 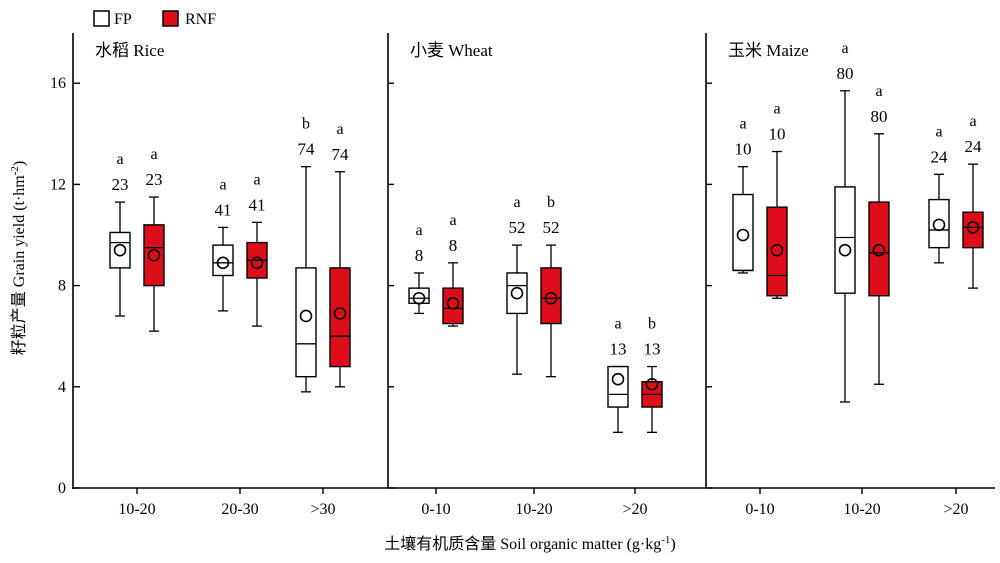 What do you see at coordinates (340, 254) in the screenshot?
I see `box-rnf: 74 a` at bounding box center [340, 254].